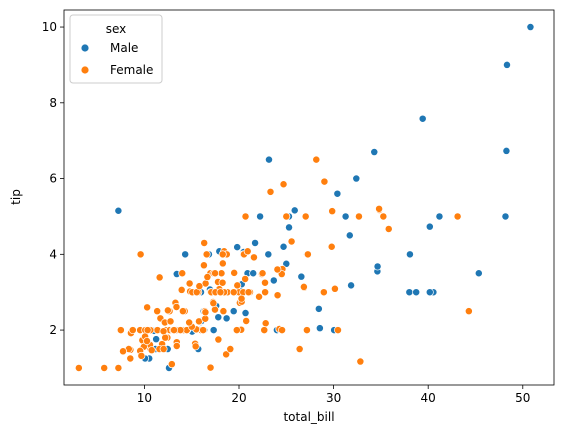  What do you see at coordinates (428, 398) in the screenshot?
I see `x-tick-label-40: 40` at bounding box center [428, 398].